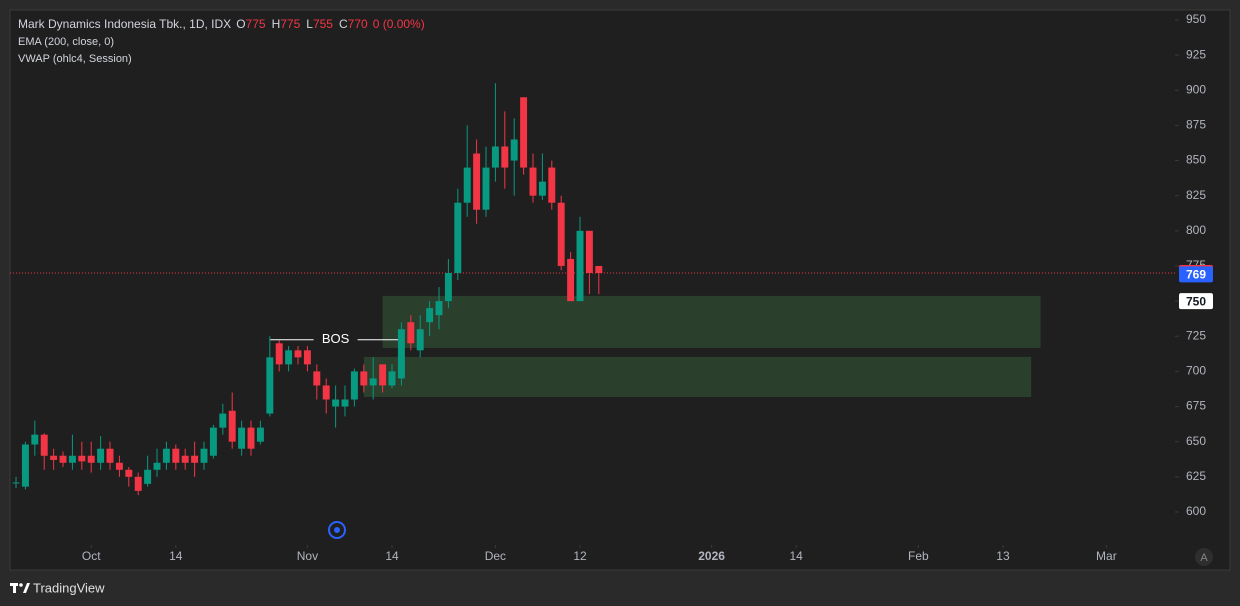  Describe the element at coordinates (1003, 556) in the screenshot. I see `x-tick-label: 13` at that location.